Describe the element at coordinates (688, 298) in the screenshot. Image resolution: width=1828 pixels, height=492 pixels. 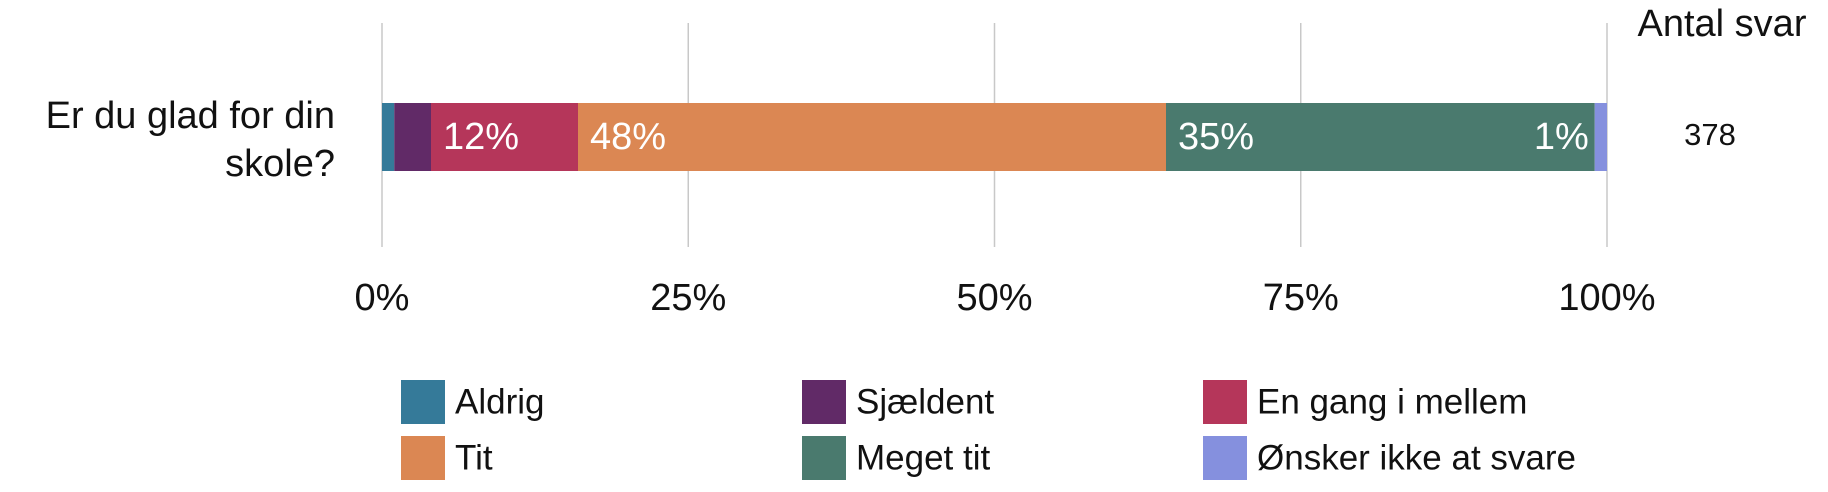
I see `x-tick-label: 25%` at that location.